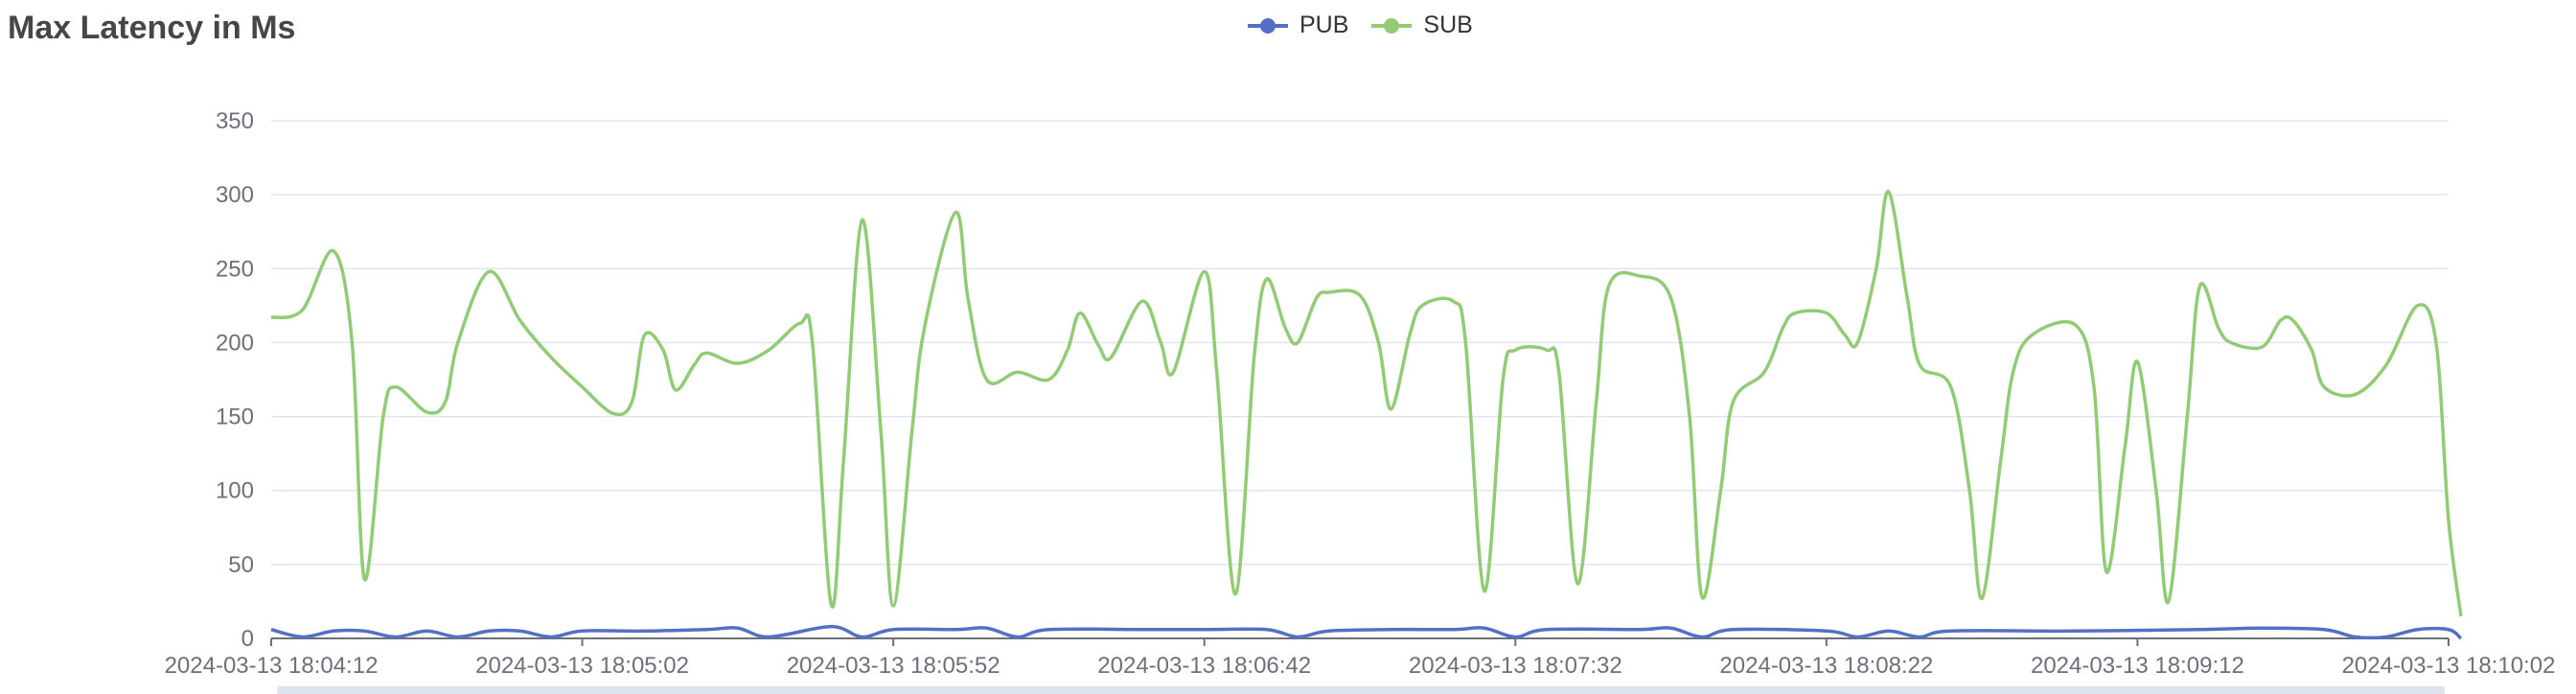 The width and height of the screenshot is (2576, 694). Describe the element at coordinates (1448, 25) in the screenshot. I see `legend-sub-label: SUB` at that location.